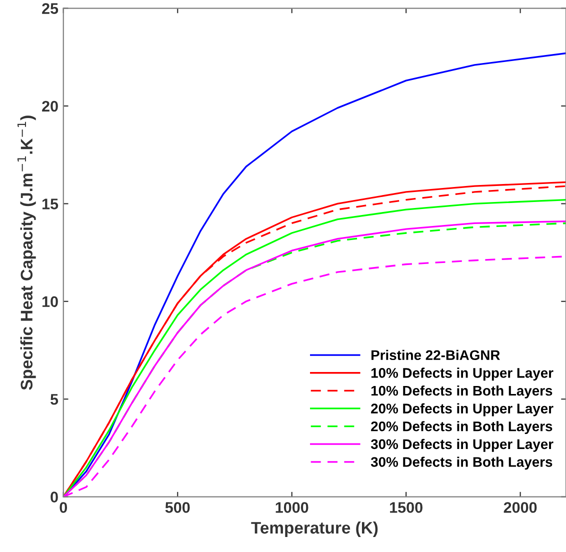 The width and height of the screenshot is (566, 552). I want to click on y-tick-label: 20, so click(50, 106).